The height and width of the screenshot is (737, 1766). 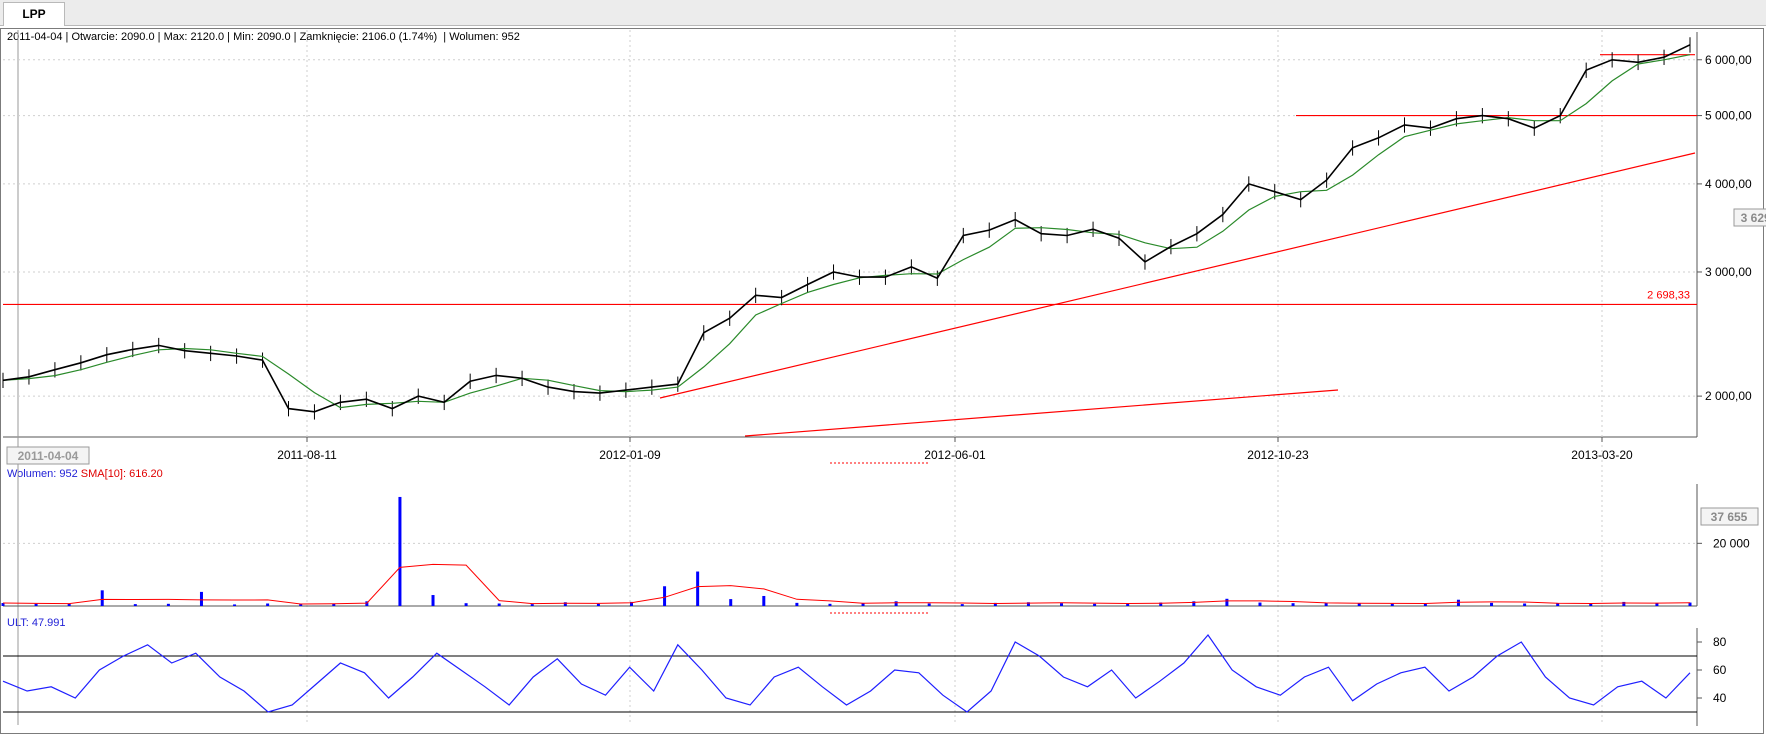 I want to click on volume-tick-label: 20 000, so click(x=1731, y=543).